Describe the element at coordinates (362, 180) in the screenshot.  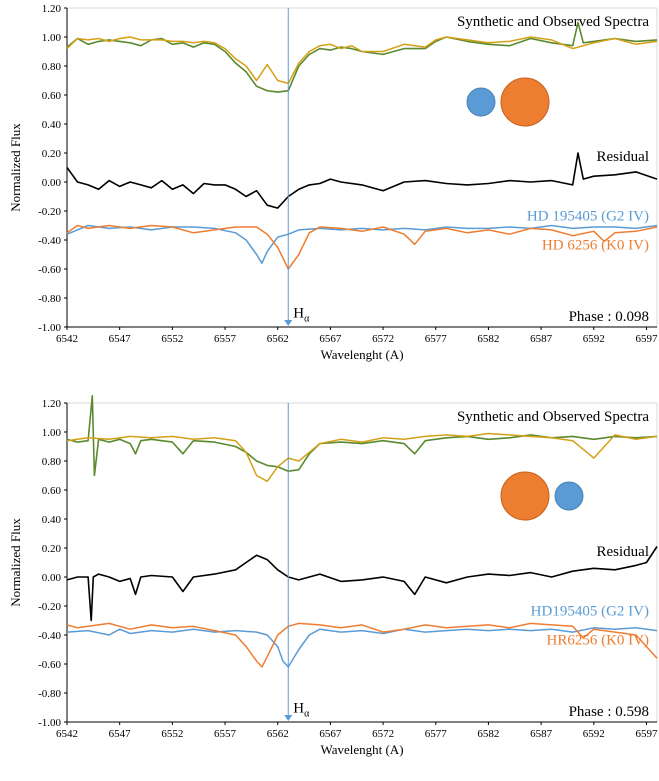
I see `series-residual-line` at that location.